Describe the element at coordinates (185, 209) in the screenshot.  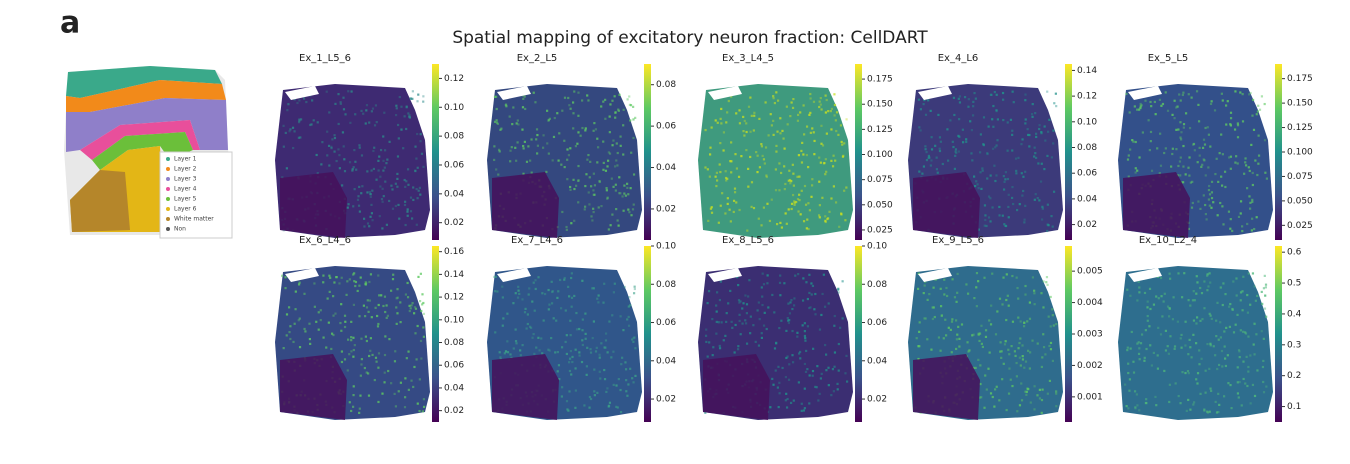
I see `legend-label: Layer 6` at that location.